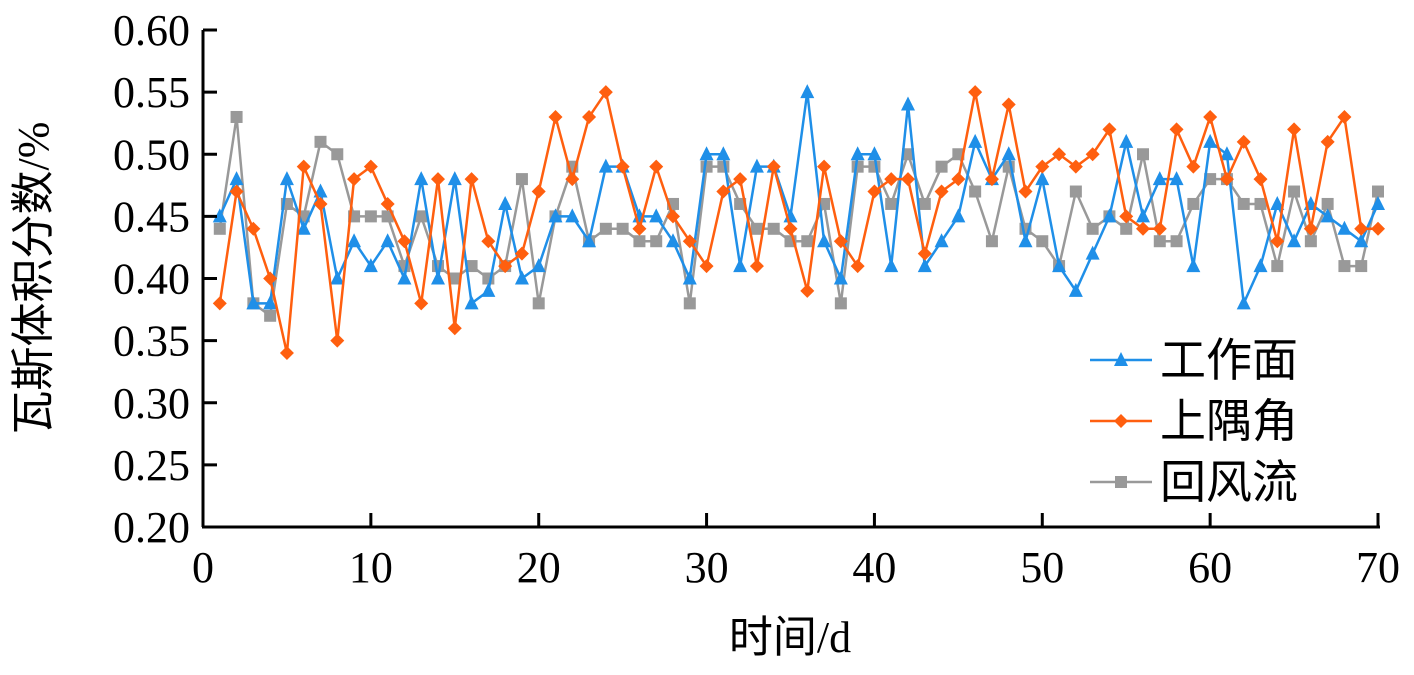  I want to click on y-tick-label: 0.45, so click(151, 216).